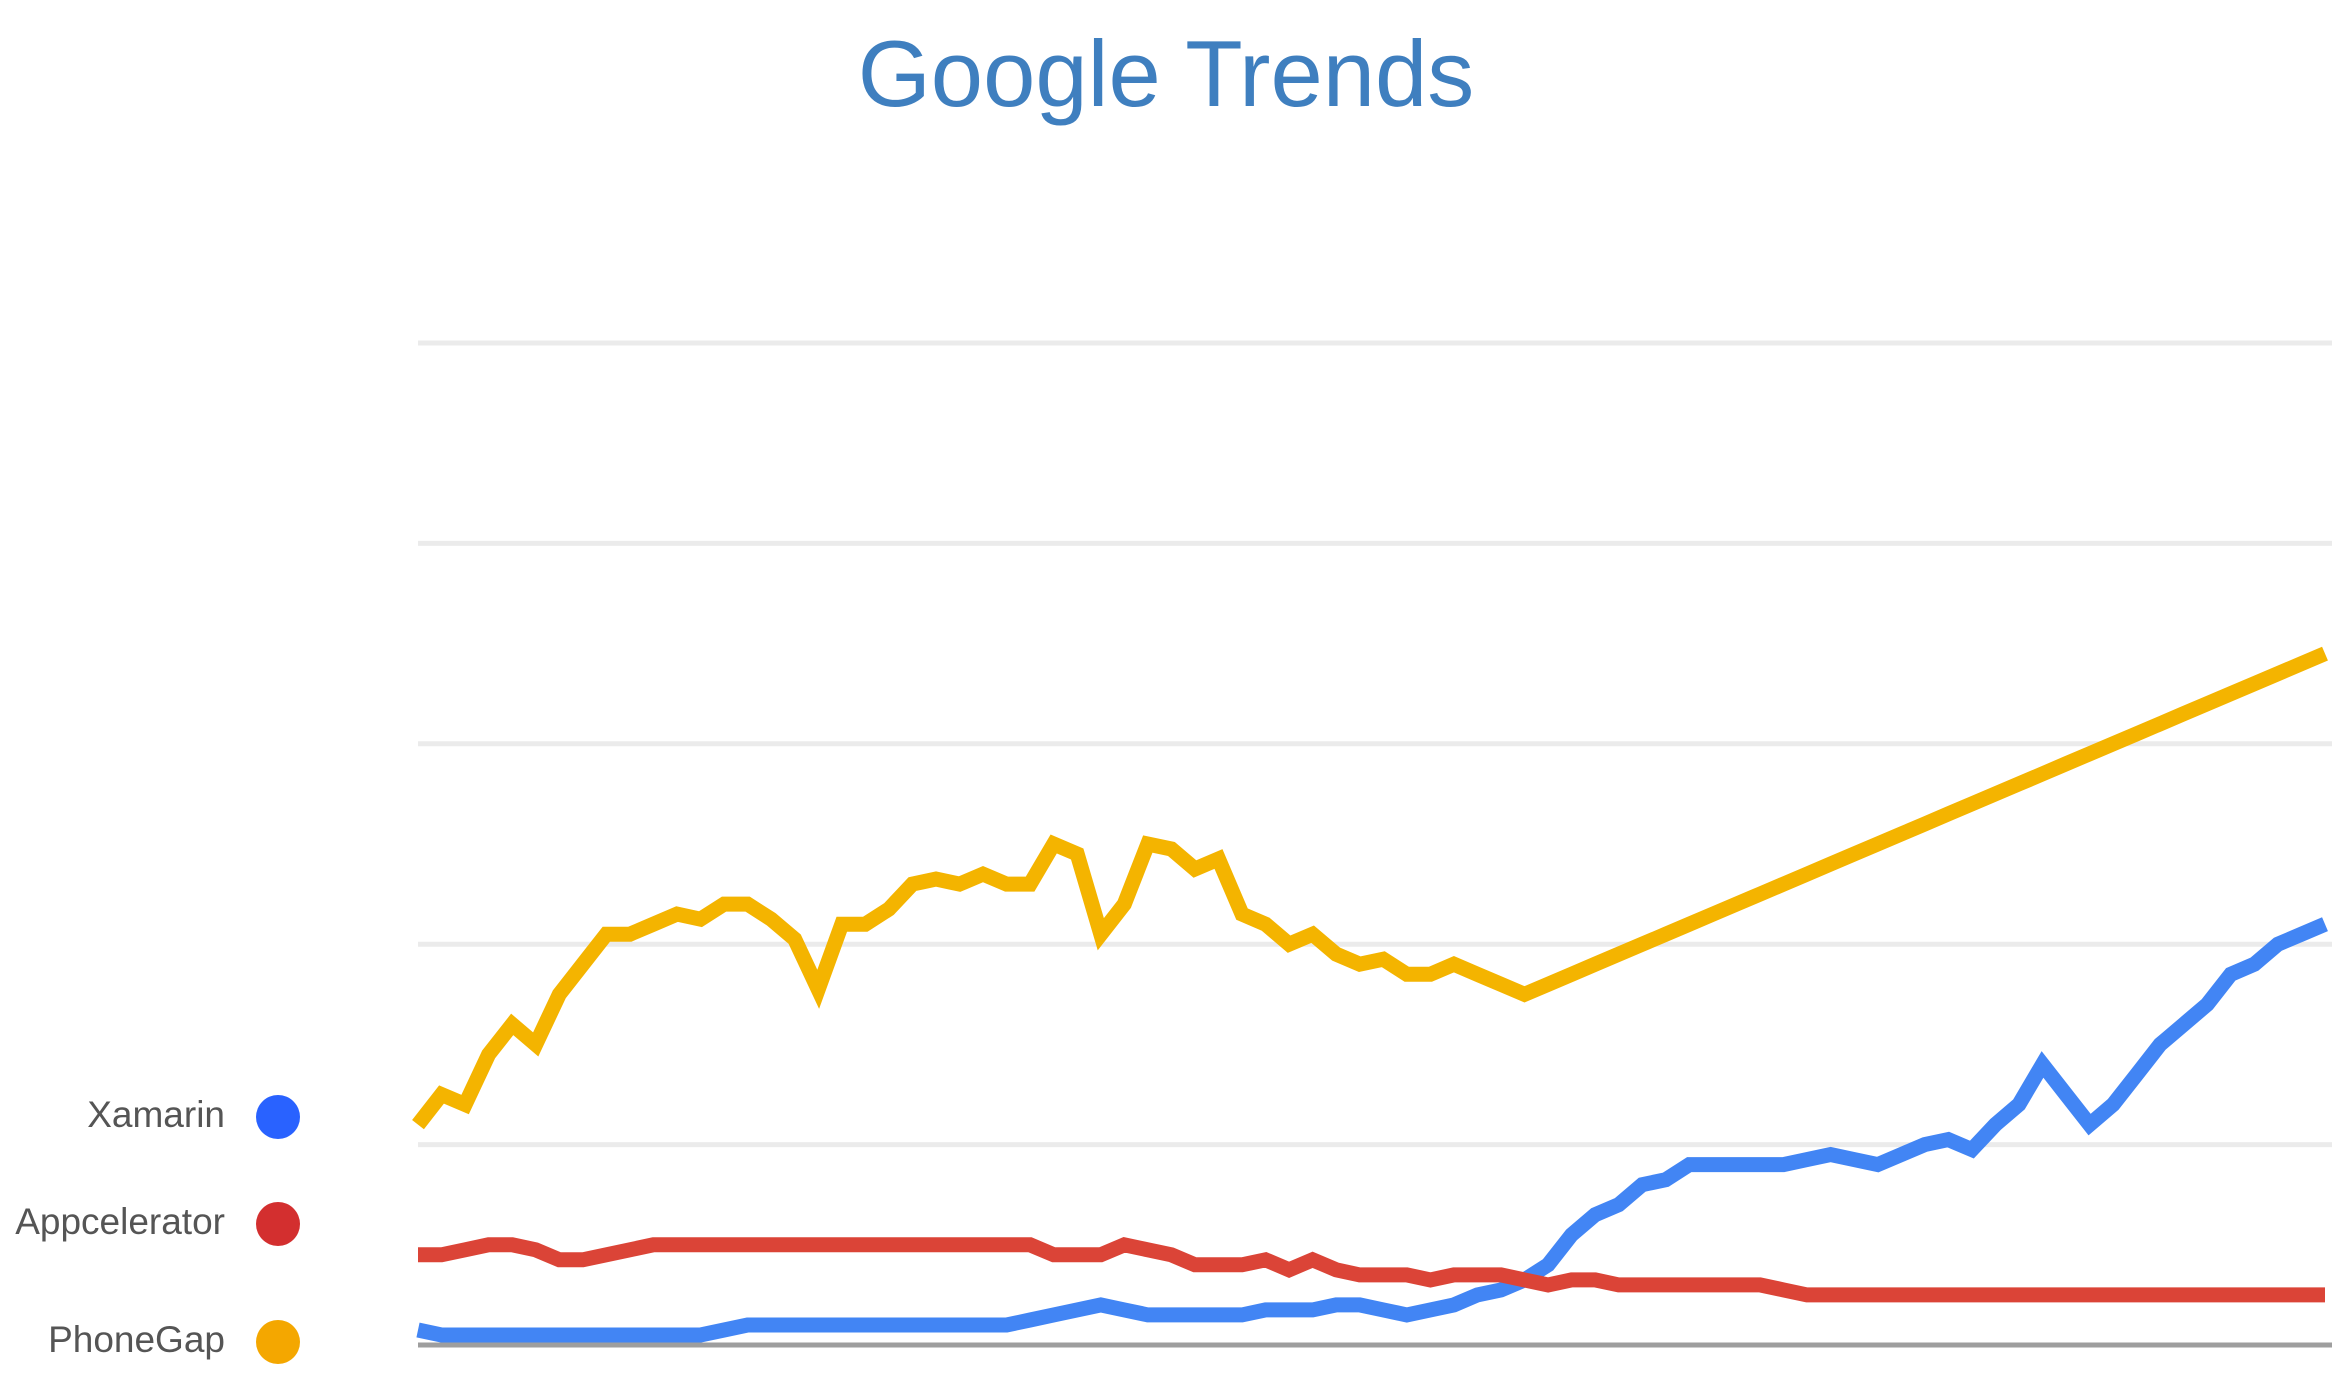  I want to click on legend-item-xamarin: Xamarin, so click(150, 1115).